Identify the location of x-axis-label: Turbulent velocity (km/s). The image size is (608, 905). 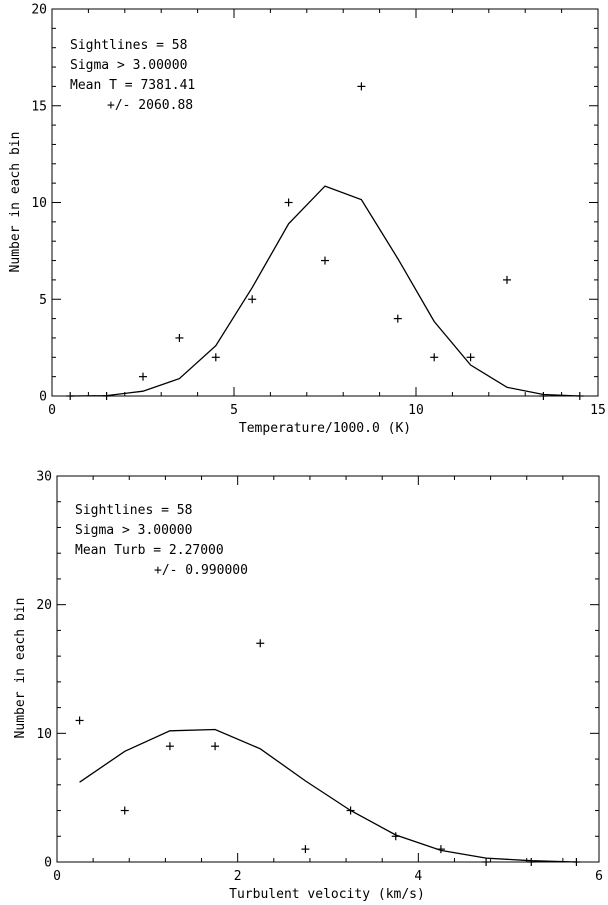
(327, 894).